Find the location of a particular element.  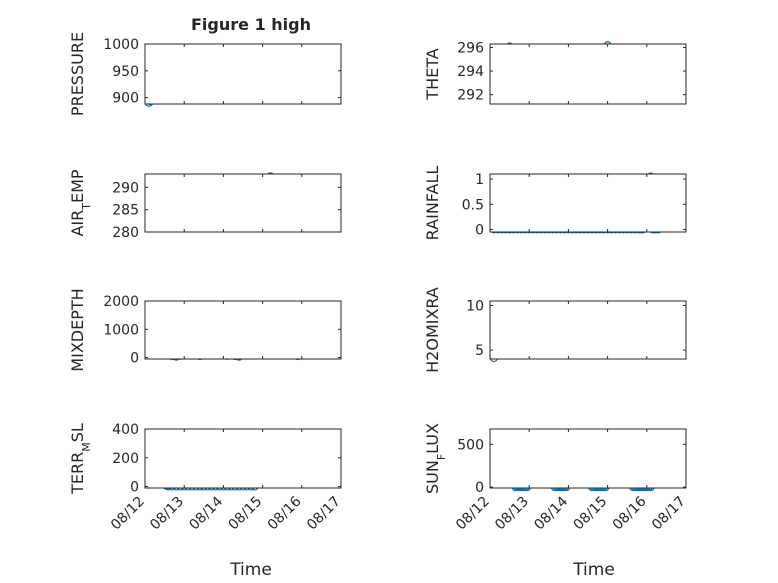

y-tick-label: 10 is located at coordinates (475, 306).